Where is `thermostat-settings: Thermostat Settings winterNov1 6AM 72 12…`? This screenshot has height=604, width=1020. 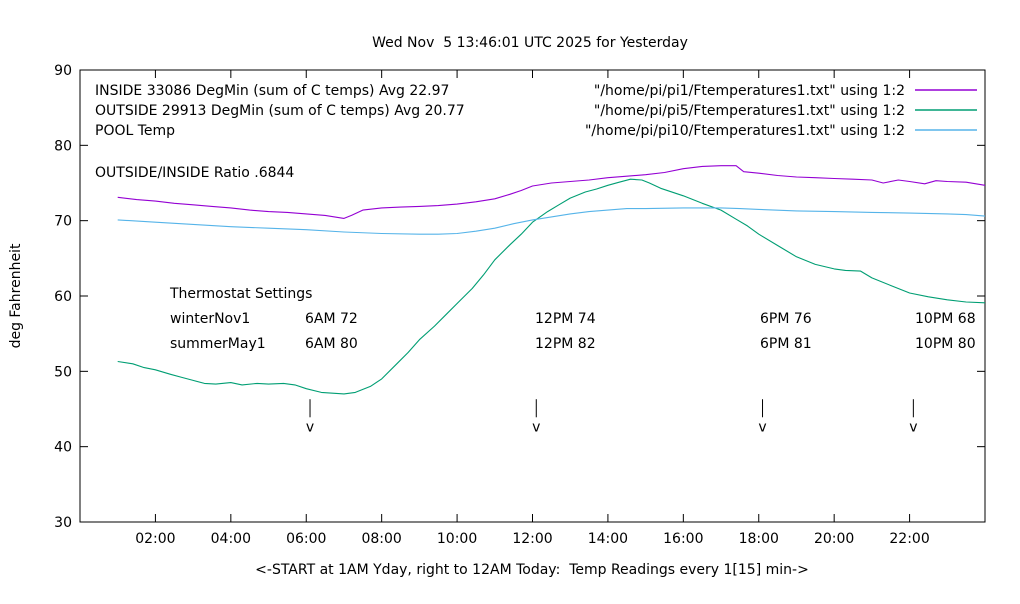
thermostat-settings: Thermostat Settings winterNov1 6AM 72 12… is located at coordinates (572, 319).